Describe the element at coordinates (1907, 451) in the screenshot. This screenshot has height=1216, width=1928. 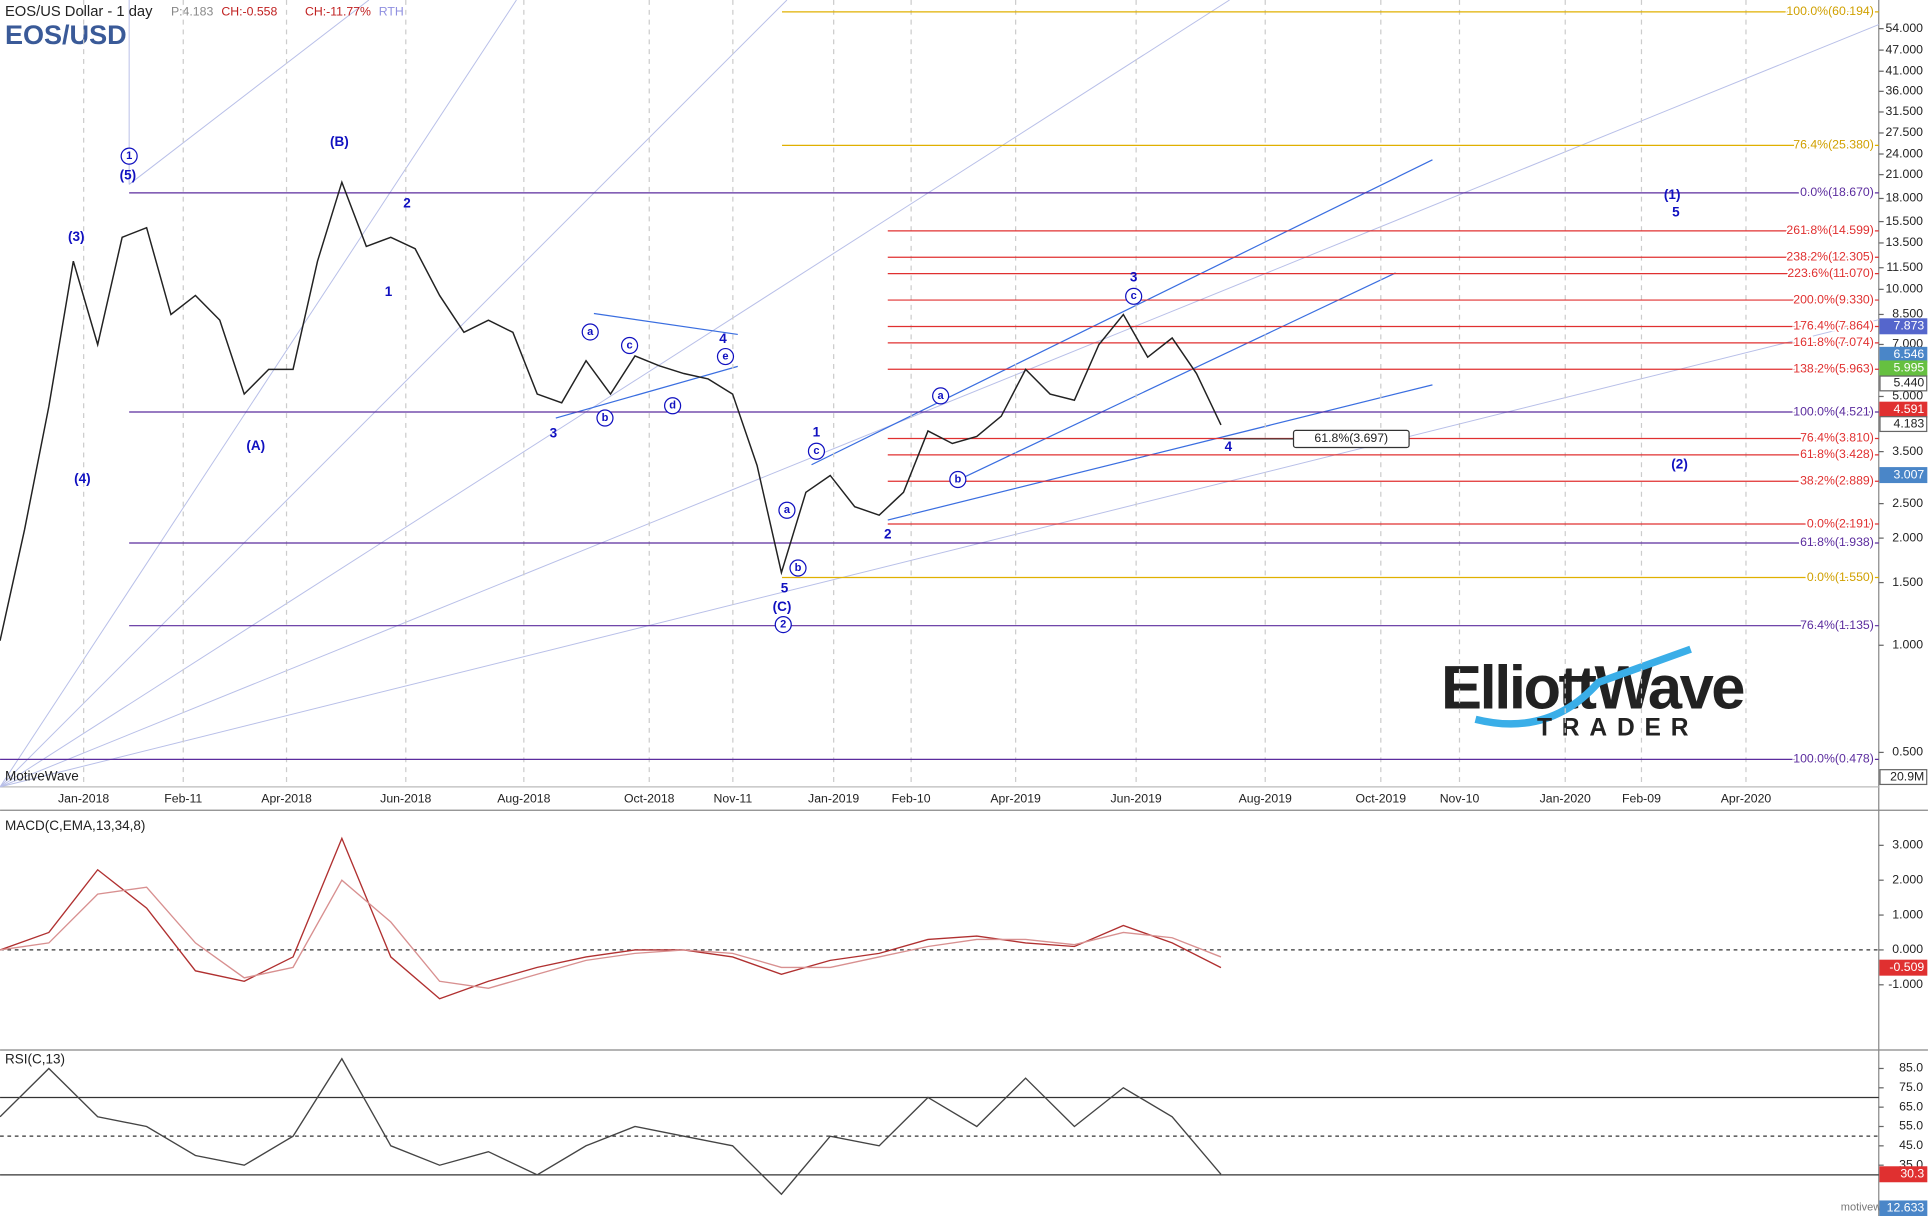
I see `y-tick-label: 3.500` at that location.